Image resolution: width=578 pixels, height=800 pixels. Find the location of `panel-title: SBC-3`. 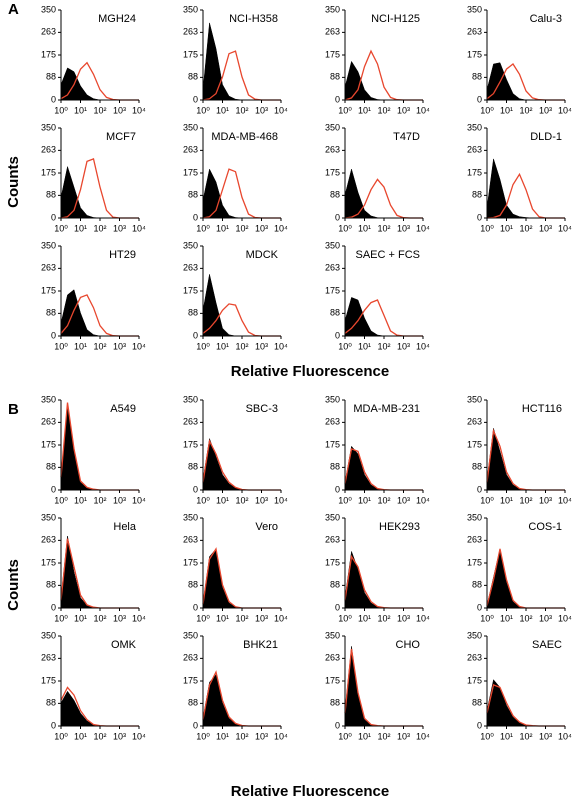

panel-title: SBC-3 is located at coordinates (262, 409).